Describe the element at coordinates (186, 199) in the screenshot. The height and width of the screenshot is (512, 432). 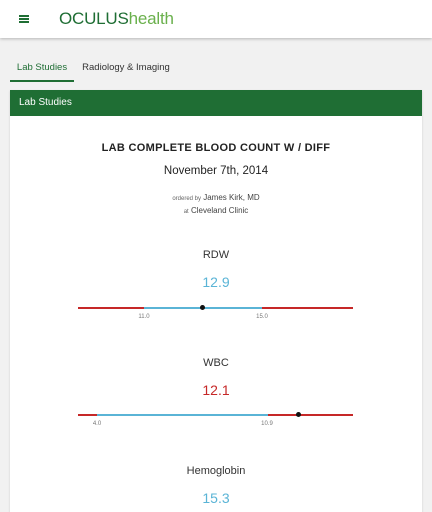
I see `ordered-by-prefix: ordered by` at that location.